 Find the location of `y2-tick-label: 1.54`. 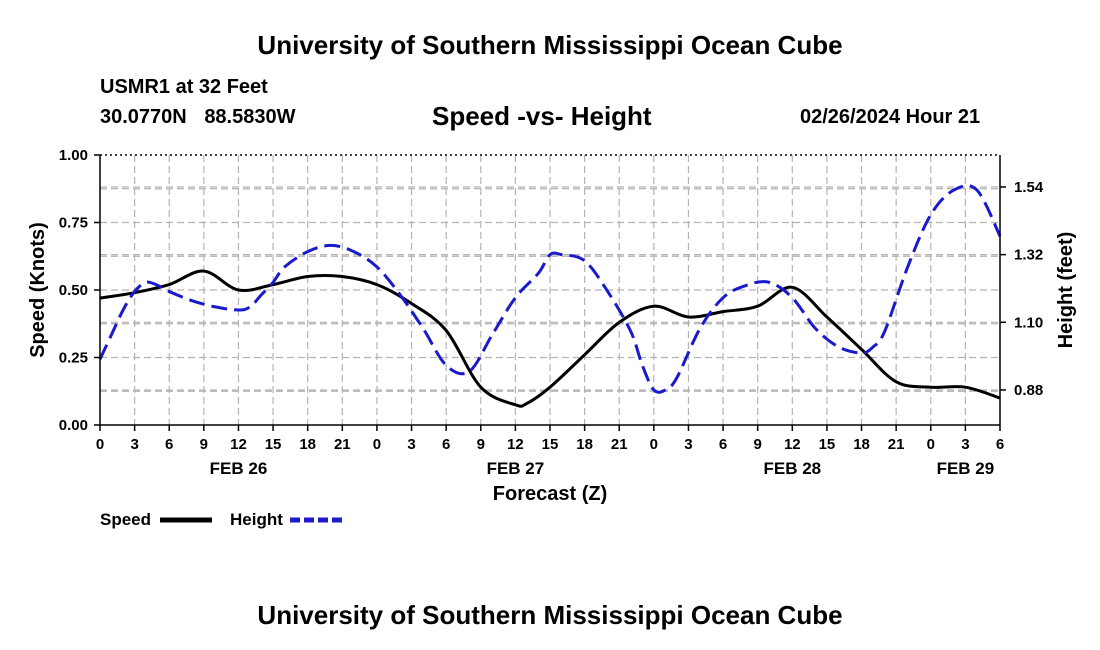

y2-tick-label: 1.54 is located at coordinates (1029, 187).